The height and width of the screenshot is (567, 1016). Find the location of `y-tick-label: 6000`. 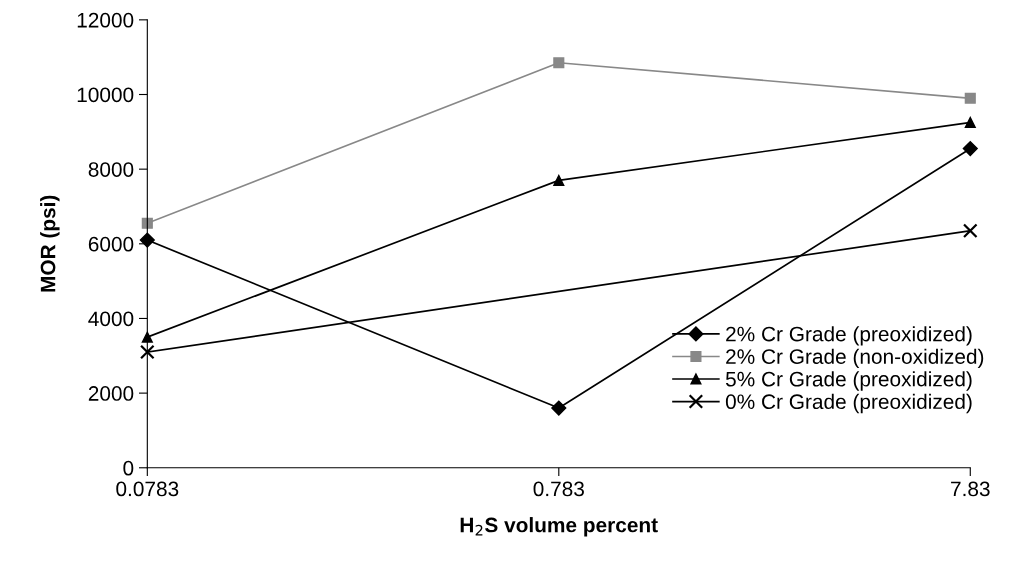

y-tick-label: 6000 is located at coordinates (111, 244).